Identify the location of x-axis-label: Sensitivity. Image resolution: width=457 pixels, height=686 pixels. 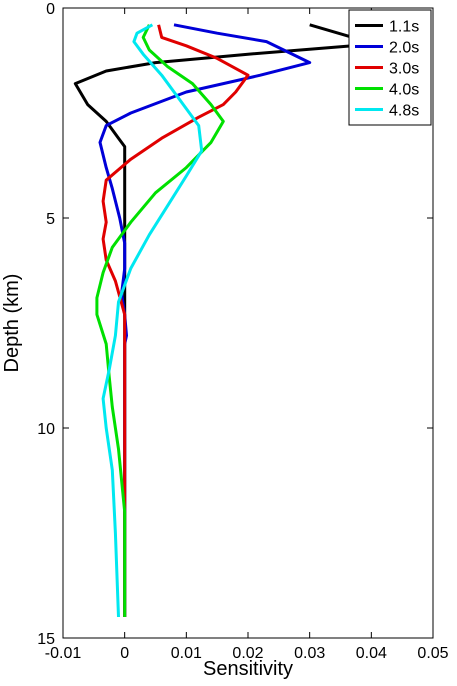
(248, 669).